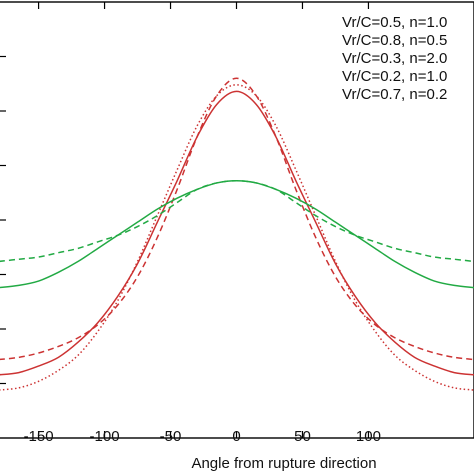 This screenshot has height=474, width=474. Describe the element at coordinates (39, 436) in the screenshot. I see `x-tick-label: -150` at that location.